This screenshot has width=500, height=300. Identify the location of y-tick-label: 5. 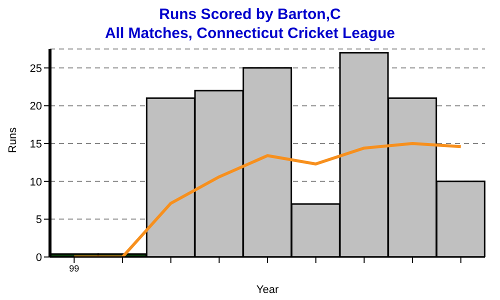
(39, 220).